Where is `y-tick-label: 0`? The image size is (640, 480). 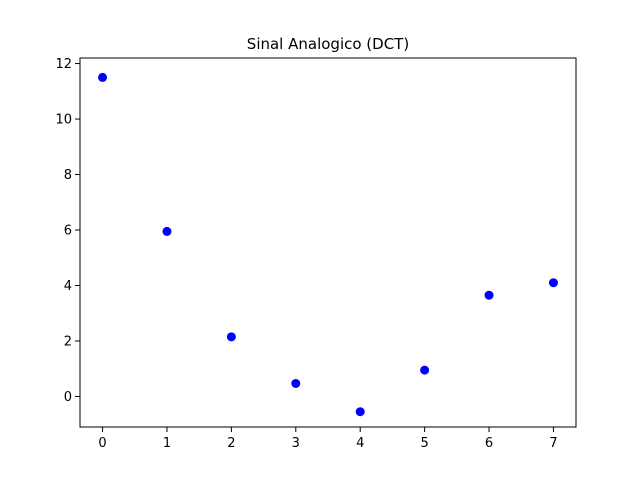 y-tick-label: 0 is located at coordinates (68, 397).